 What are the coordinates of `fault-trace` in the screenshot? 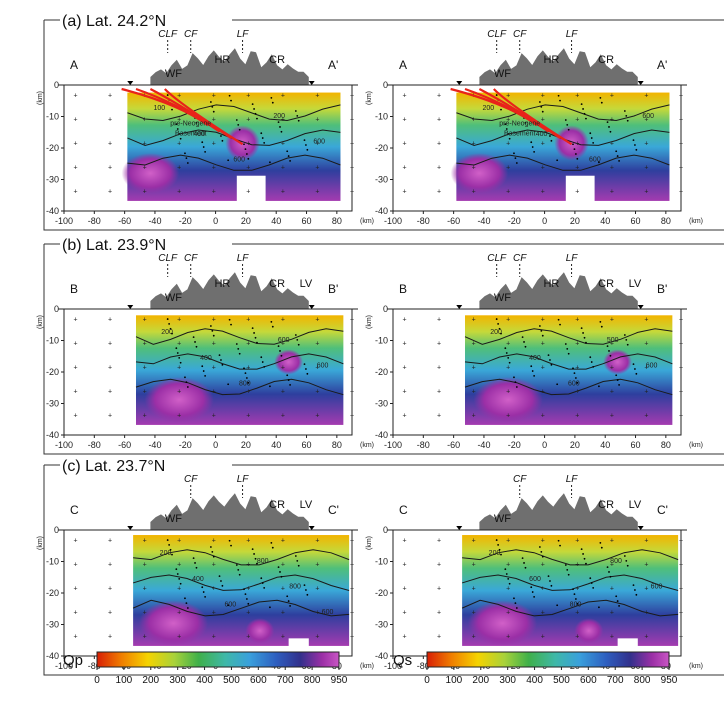 It's located at (533, 117).